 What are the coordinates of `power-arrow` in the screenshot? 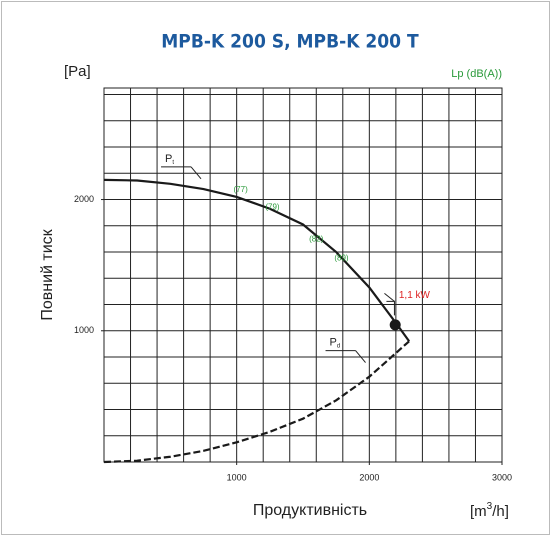 It's located at (389, 297).